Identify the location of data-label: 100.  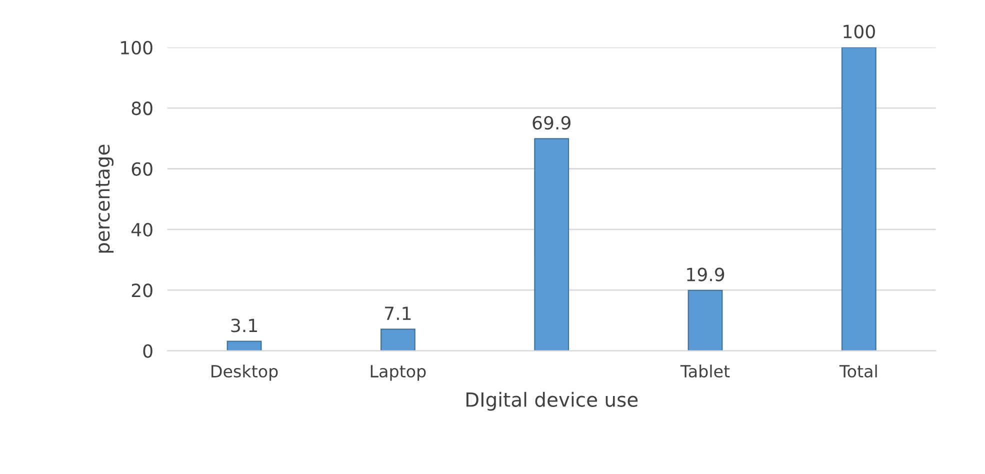
(859, 31).